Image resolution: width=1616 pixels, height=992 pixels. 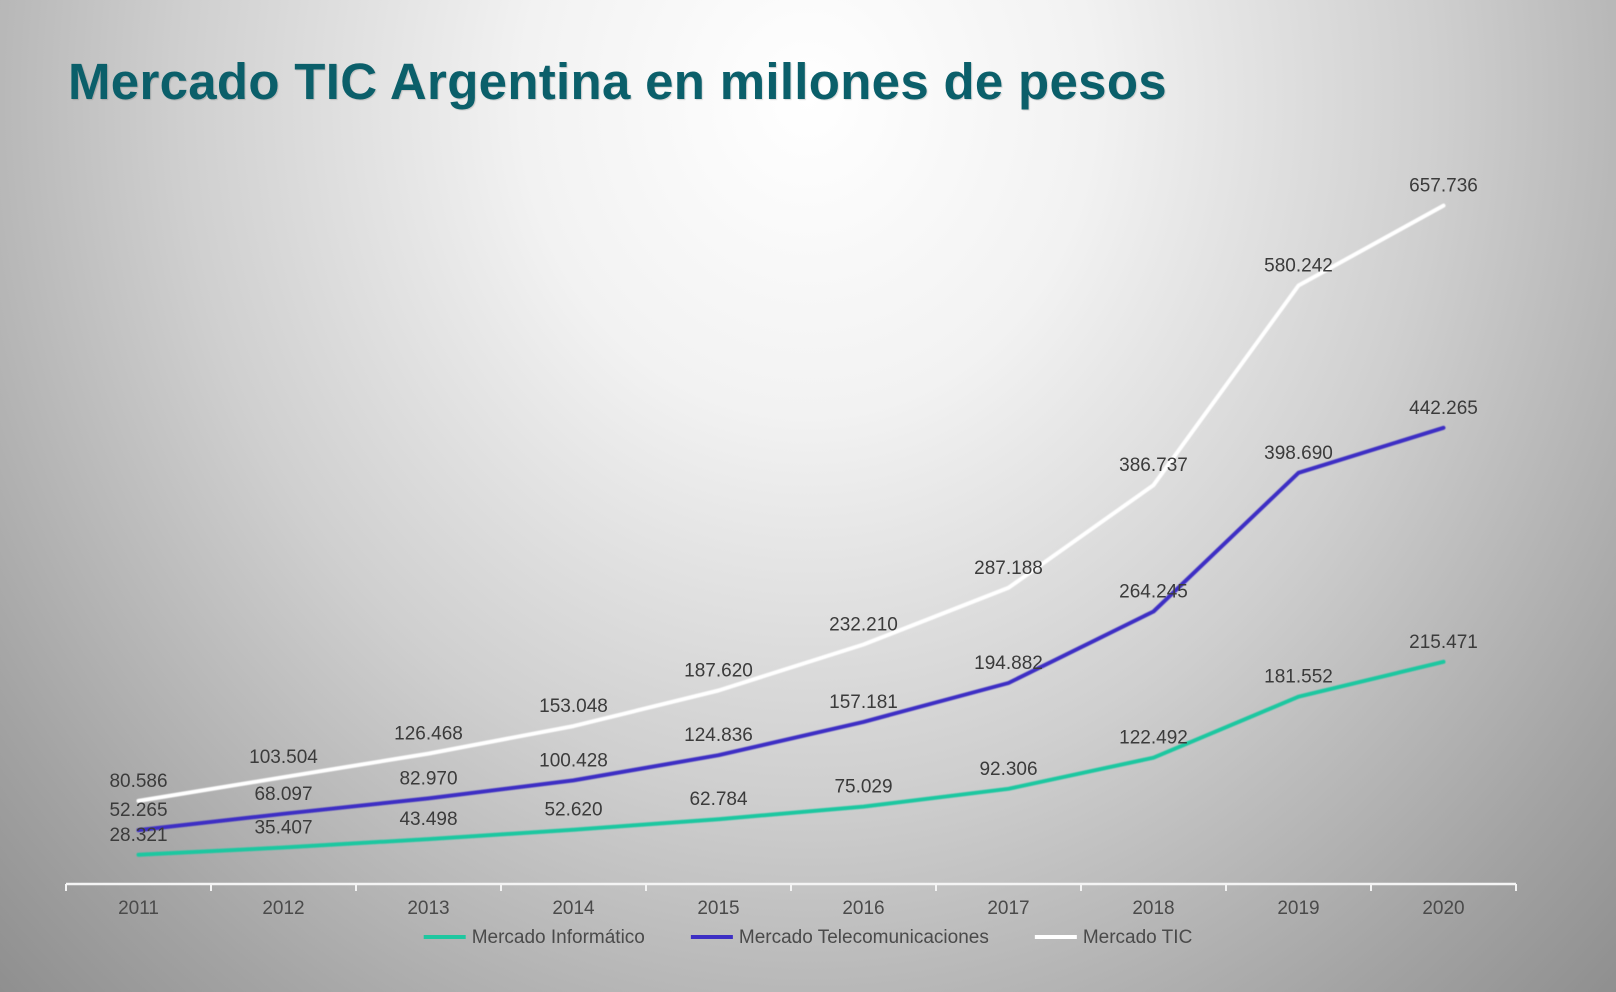 What do you see at coordinates (1298, 266) in the screenshot?
I see `data-label: 580.242` at bounding box center [1298, 266].